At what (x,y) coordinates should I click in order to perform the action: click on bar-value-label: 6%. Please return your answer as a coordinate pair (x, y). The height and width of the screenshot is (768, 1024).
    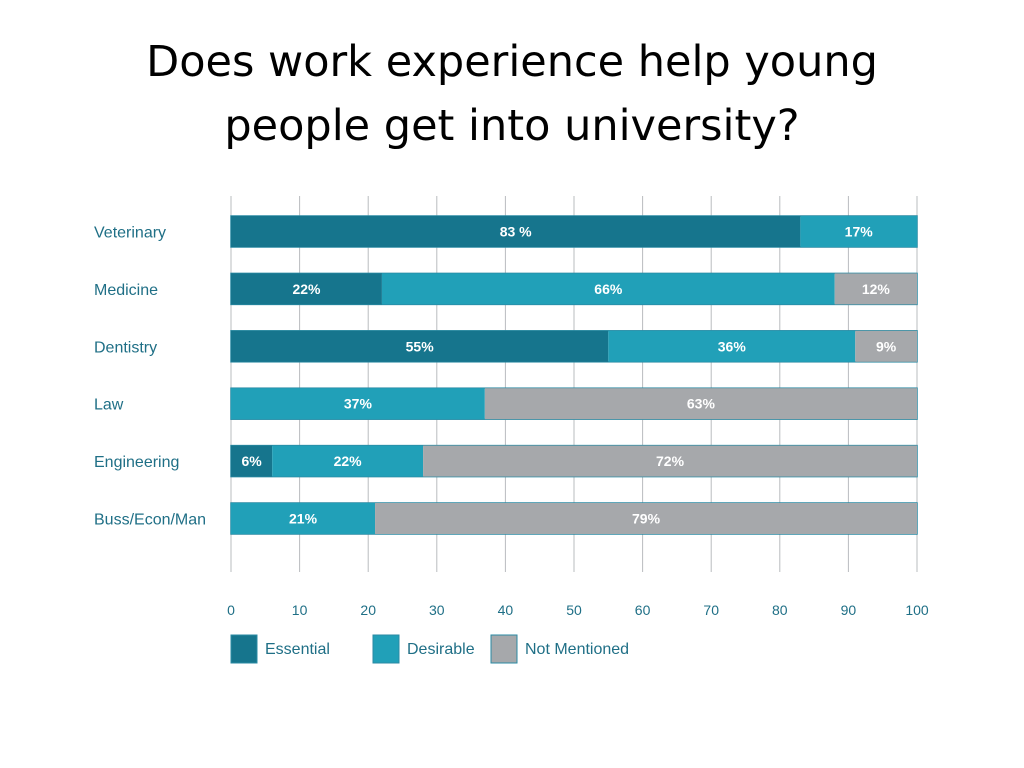
    Looking at the image, I should click on (251, 461).